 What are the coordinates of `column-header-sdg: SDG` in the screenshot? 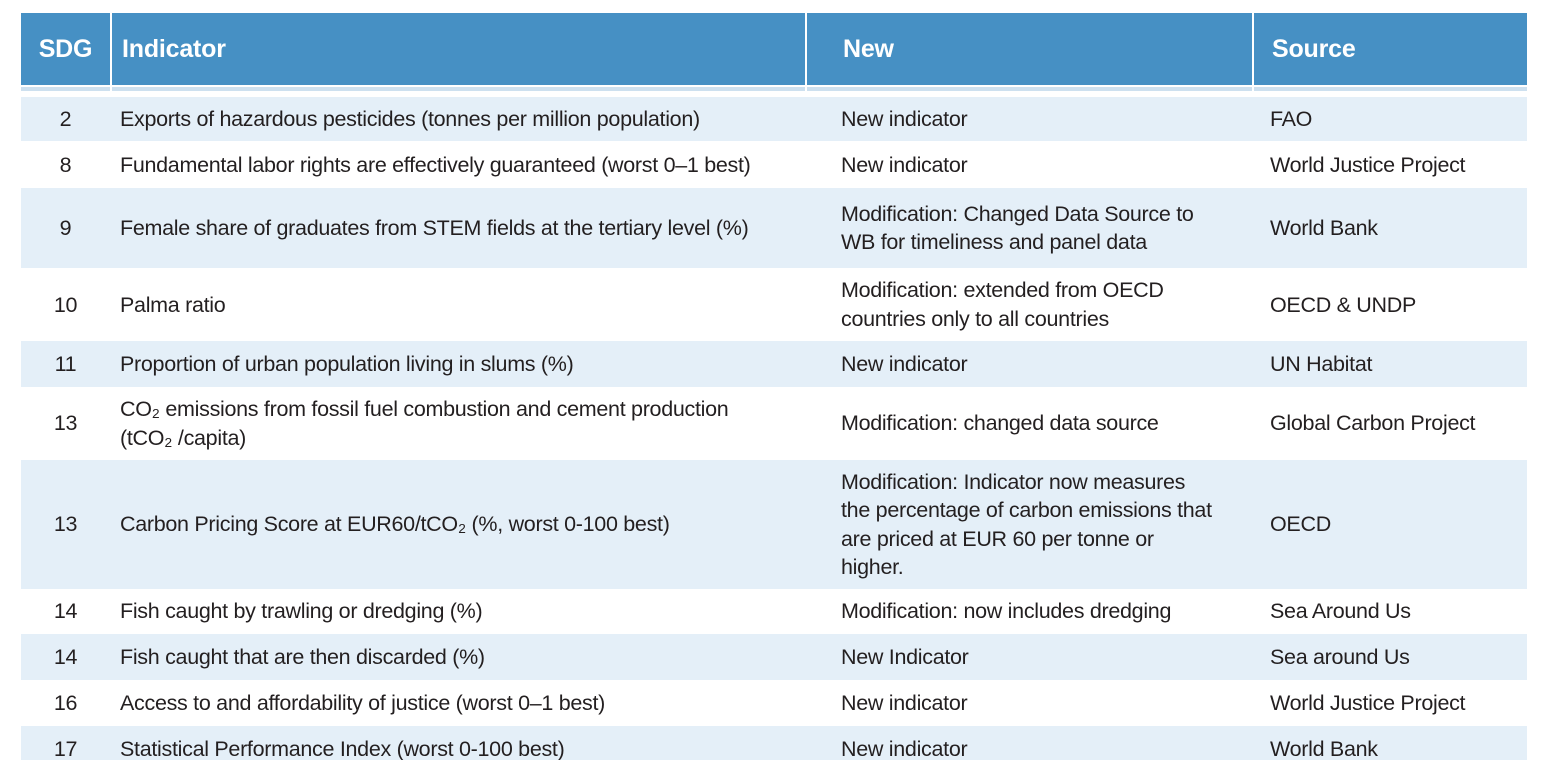 It's located at (65, 49).